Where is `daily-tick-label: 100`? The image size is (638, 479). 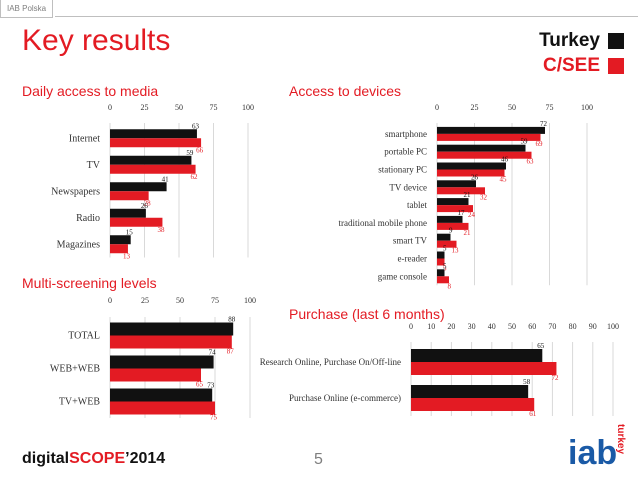 daily-tick-label: 100 is located at coordinates (248, 107).